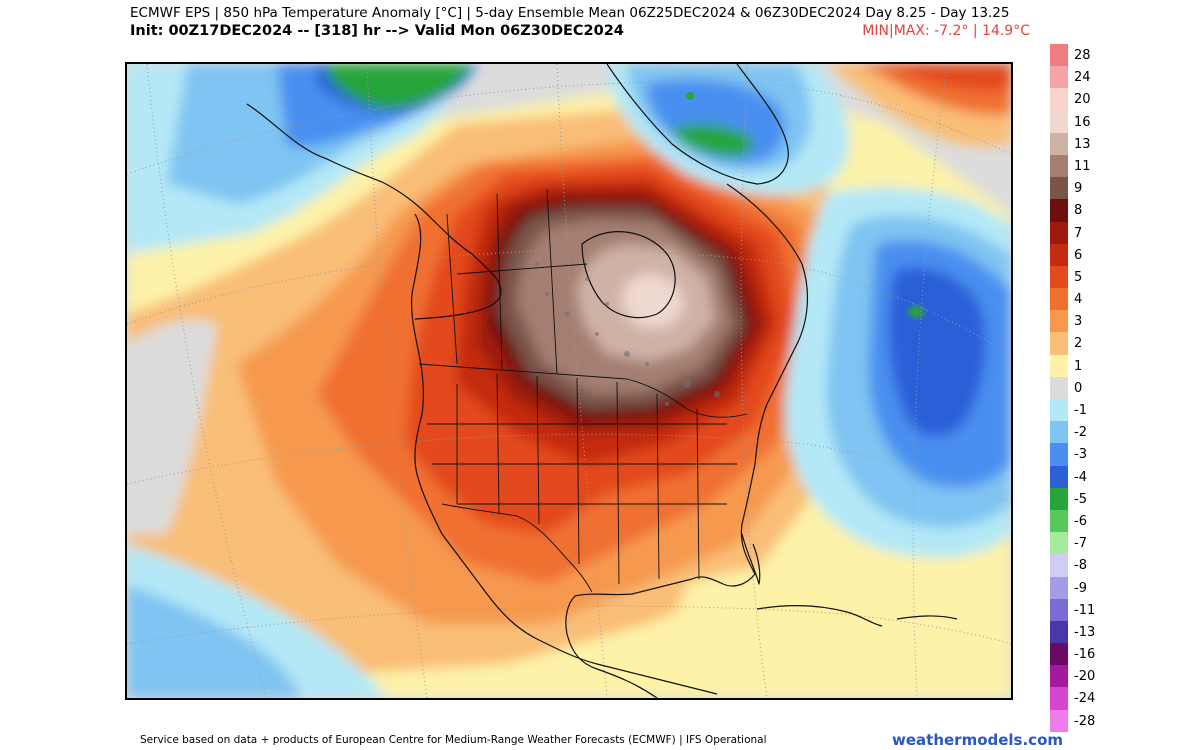 The height and width of the screenshot is (750, 1203). I want to click on legend-label: 20, so click(1082, 100).